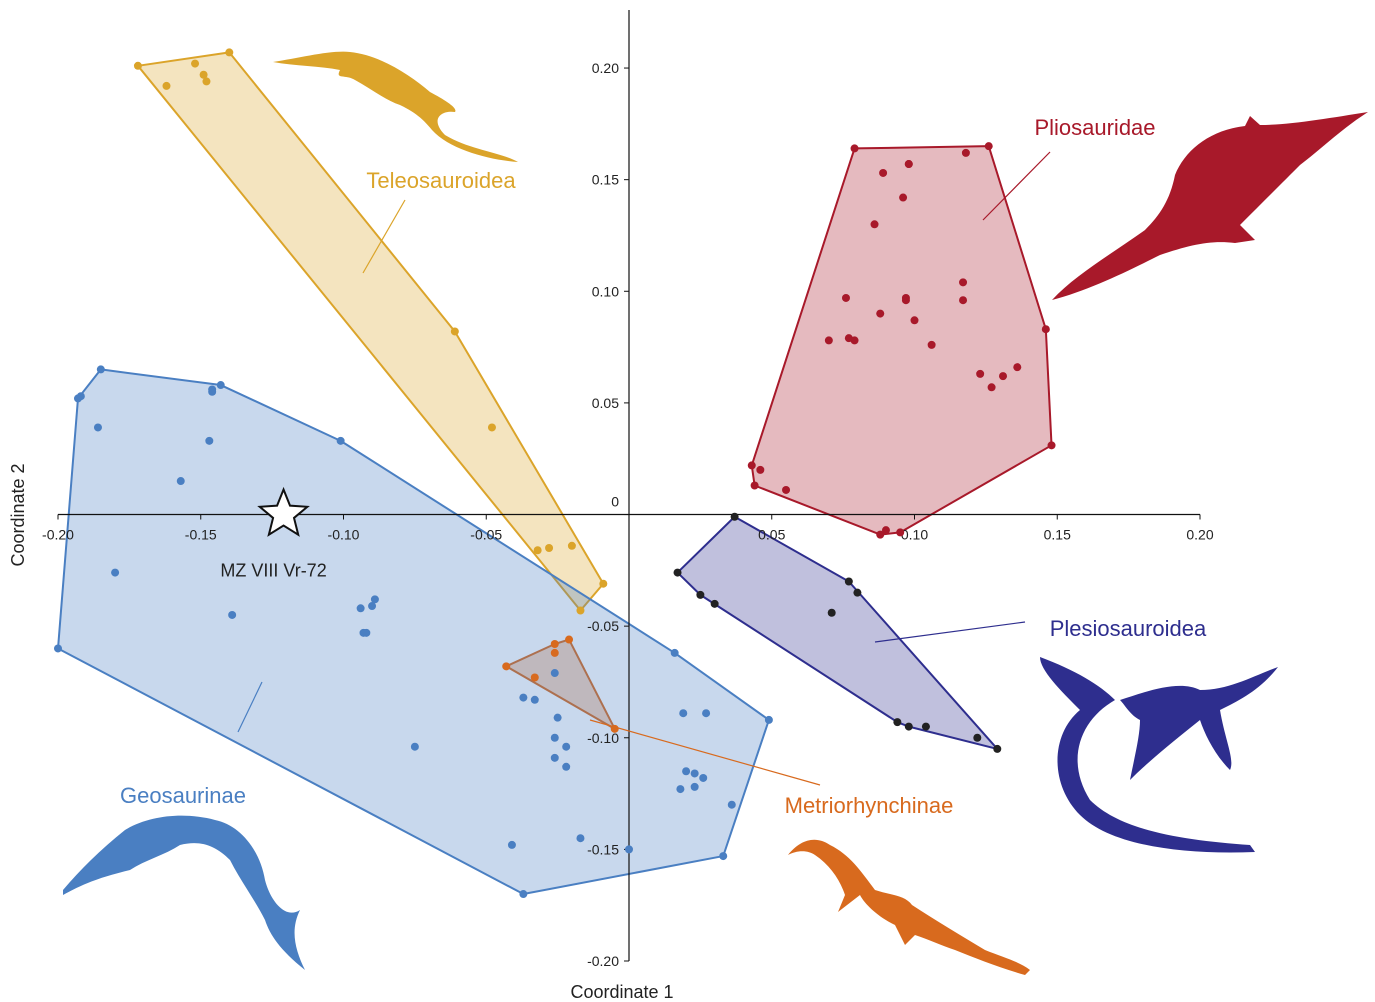 The height and width of the screenshot is (1002, 1375). What do you see at coordinates (1159, 755) in the screenshot?
I see `plesiosaur-silhouette` at bounding box center [1159, 755].